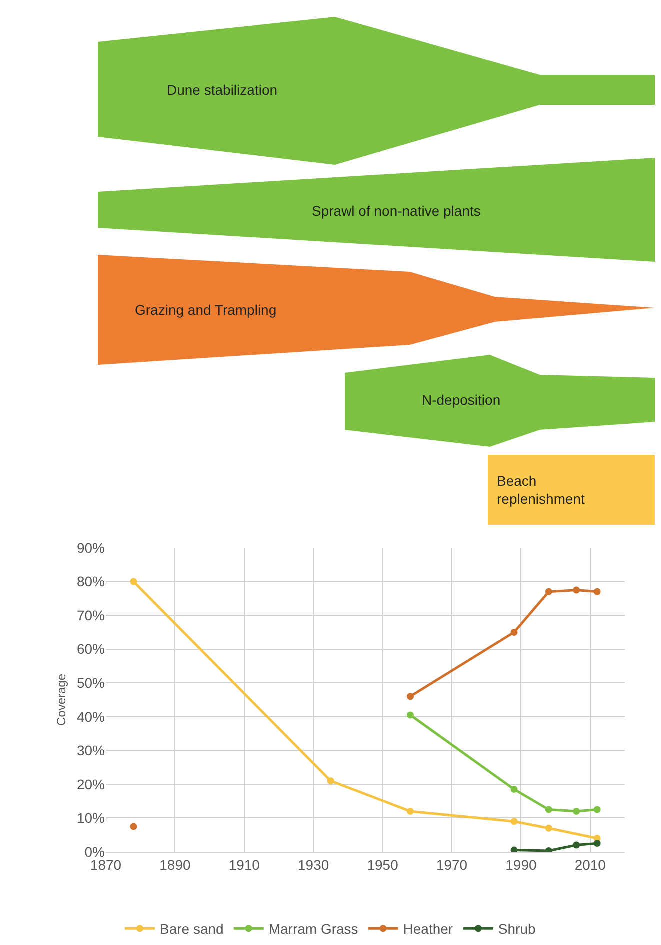  What do you see at coordinates (521, 864) in the screenshot?
I see `x-tick-label: 1990` at bounding box center [521, 864].